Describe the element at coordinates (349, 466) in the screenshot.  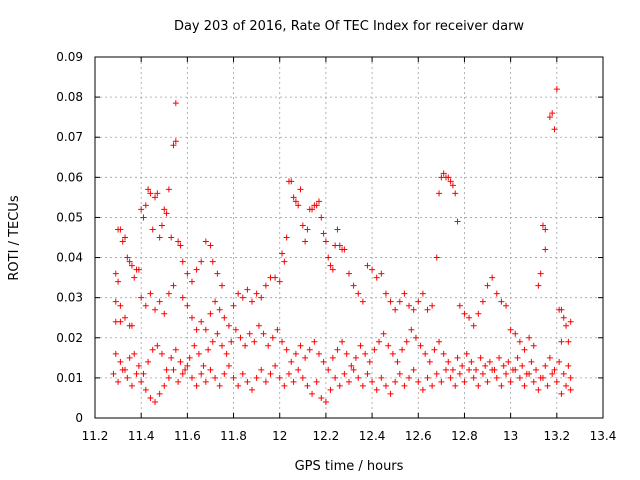
I see `x-axis-label: GPS time / hours` at that location.